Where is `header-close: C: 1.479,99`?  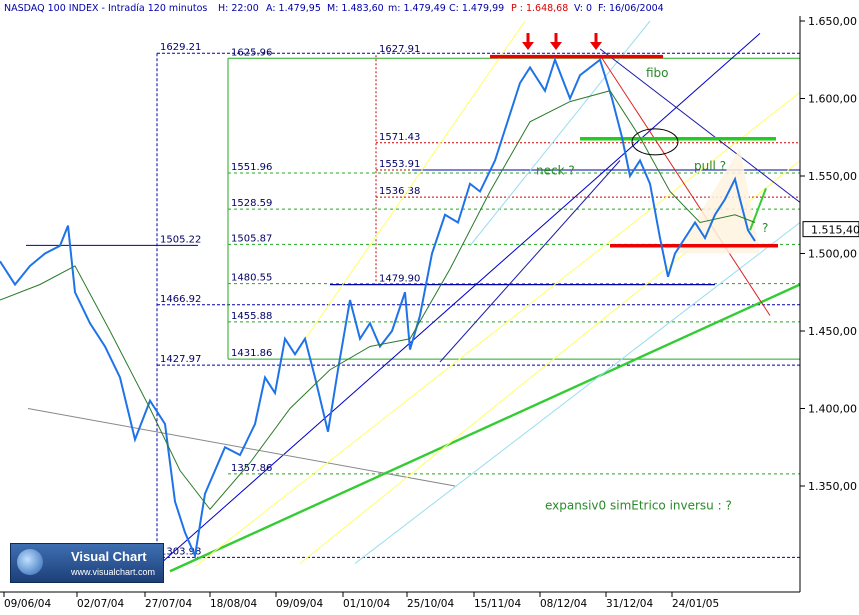 header-close: C: 1.479,99 is located at coordinates (476, 8).